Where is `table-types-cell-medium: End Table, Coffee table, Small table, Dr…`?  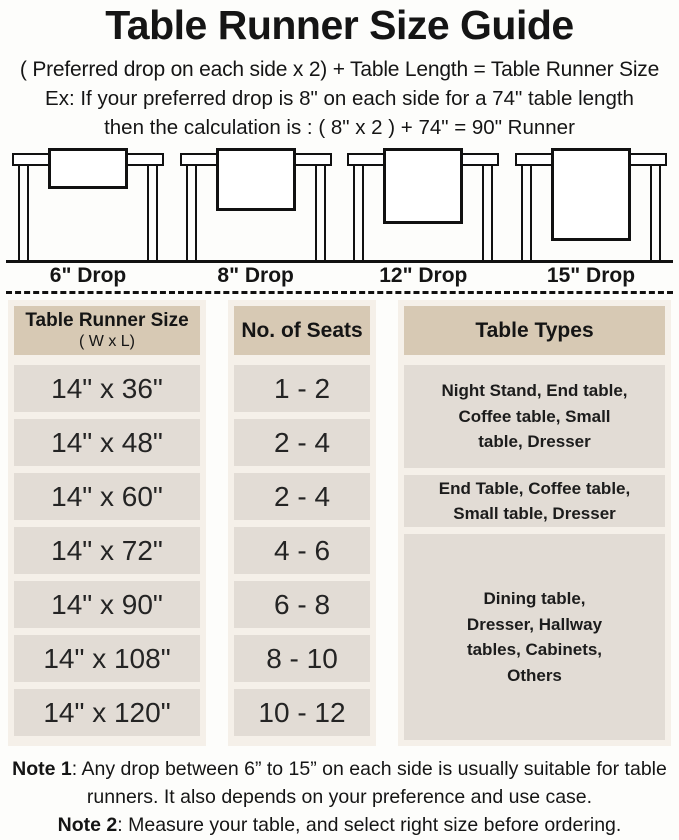
table-types-cell-medium: End Table, Coffee table, Small table, Dr… is located at coordinates (534, 501).